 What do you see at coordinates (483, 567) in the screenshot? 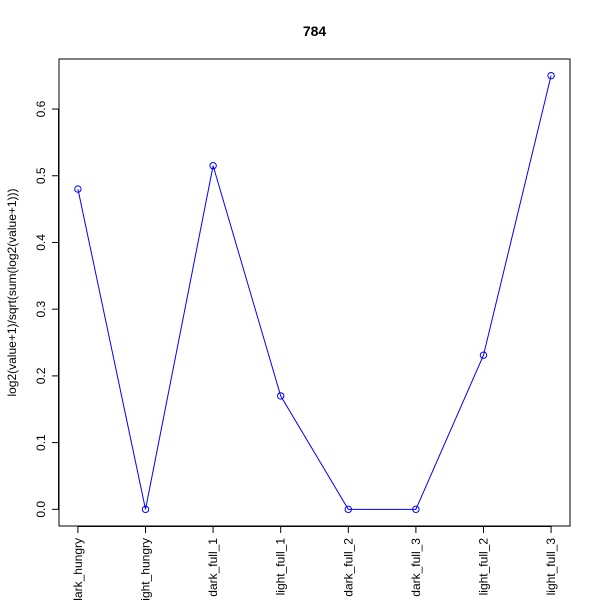
I see `x-tick-label: light_full_2` at bounding box center [483, 567].